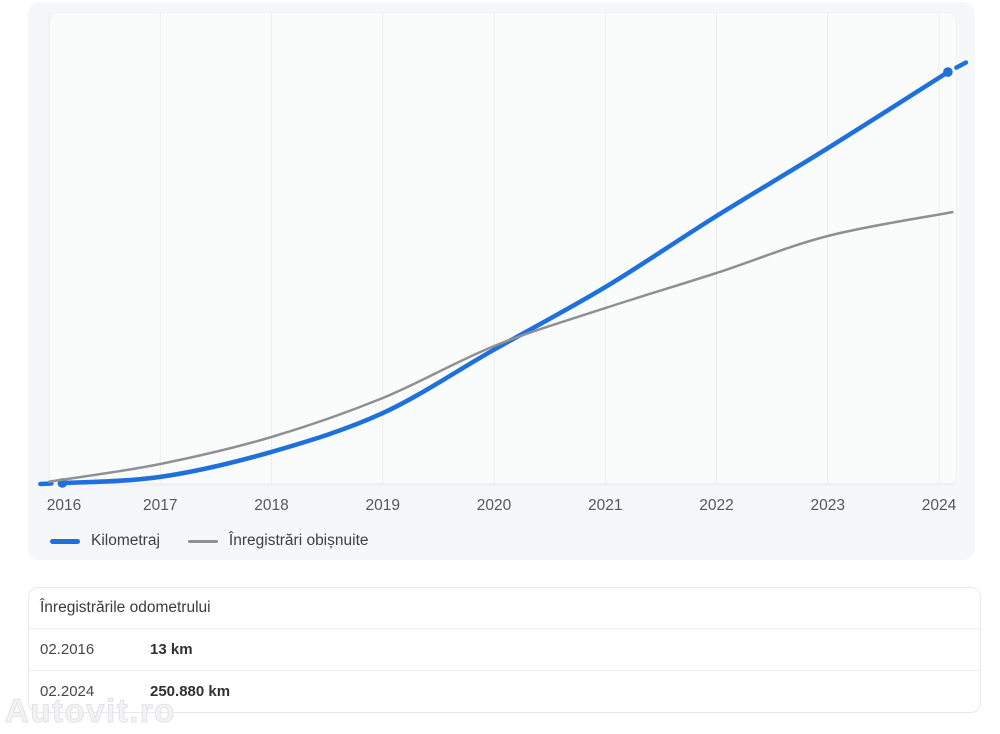  I want to click on table-row: 02.2024 250.880 km, so click(504, 691).